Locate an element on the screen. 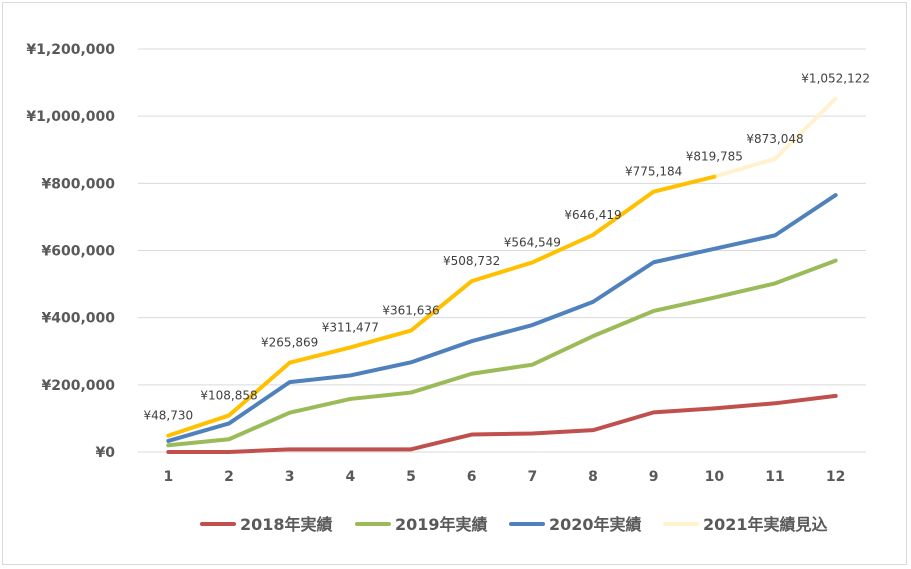  legend-label: 2021年実績見込 is located at coordinates (765, 524).